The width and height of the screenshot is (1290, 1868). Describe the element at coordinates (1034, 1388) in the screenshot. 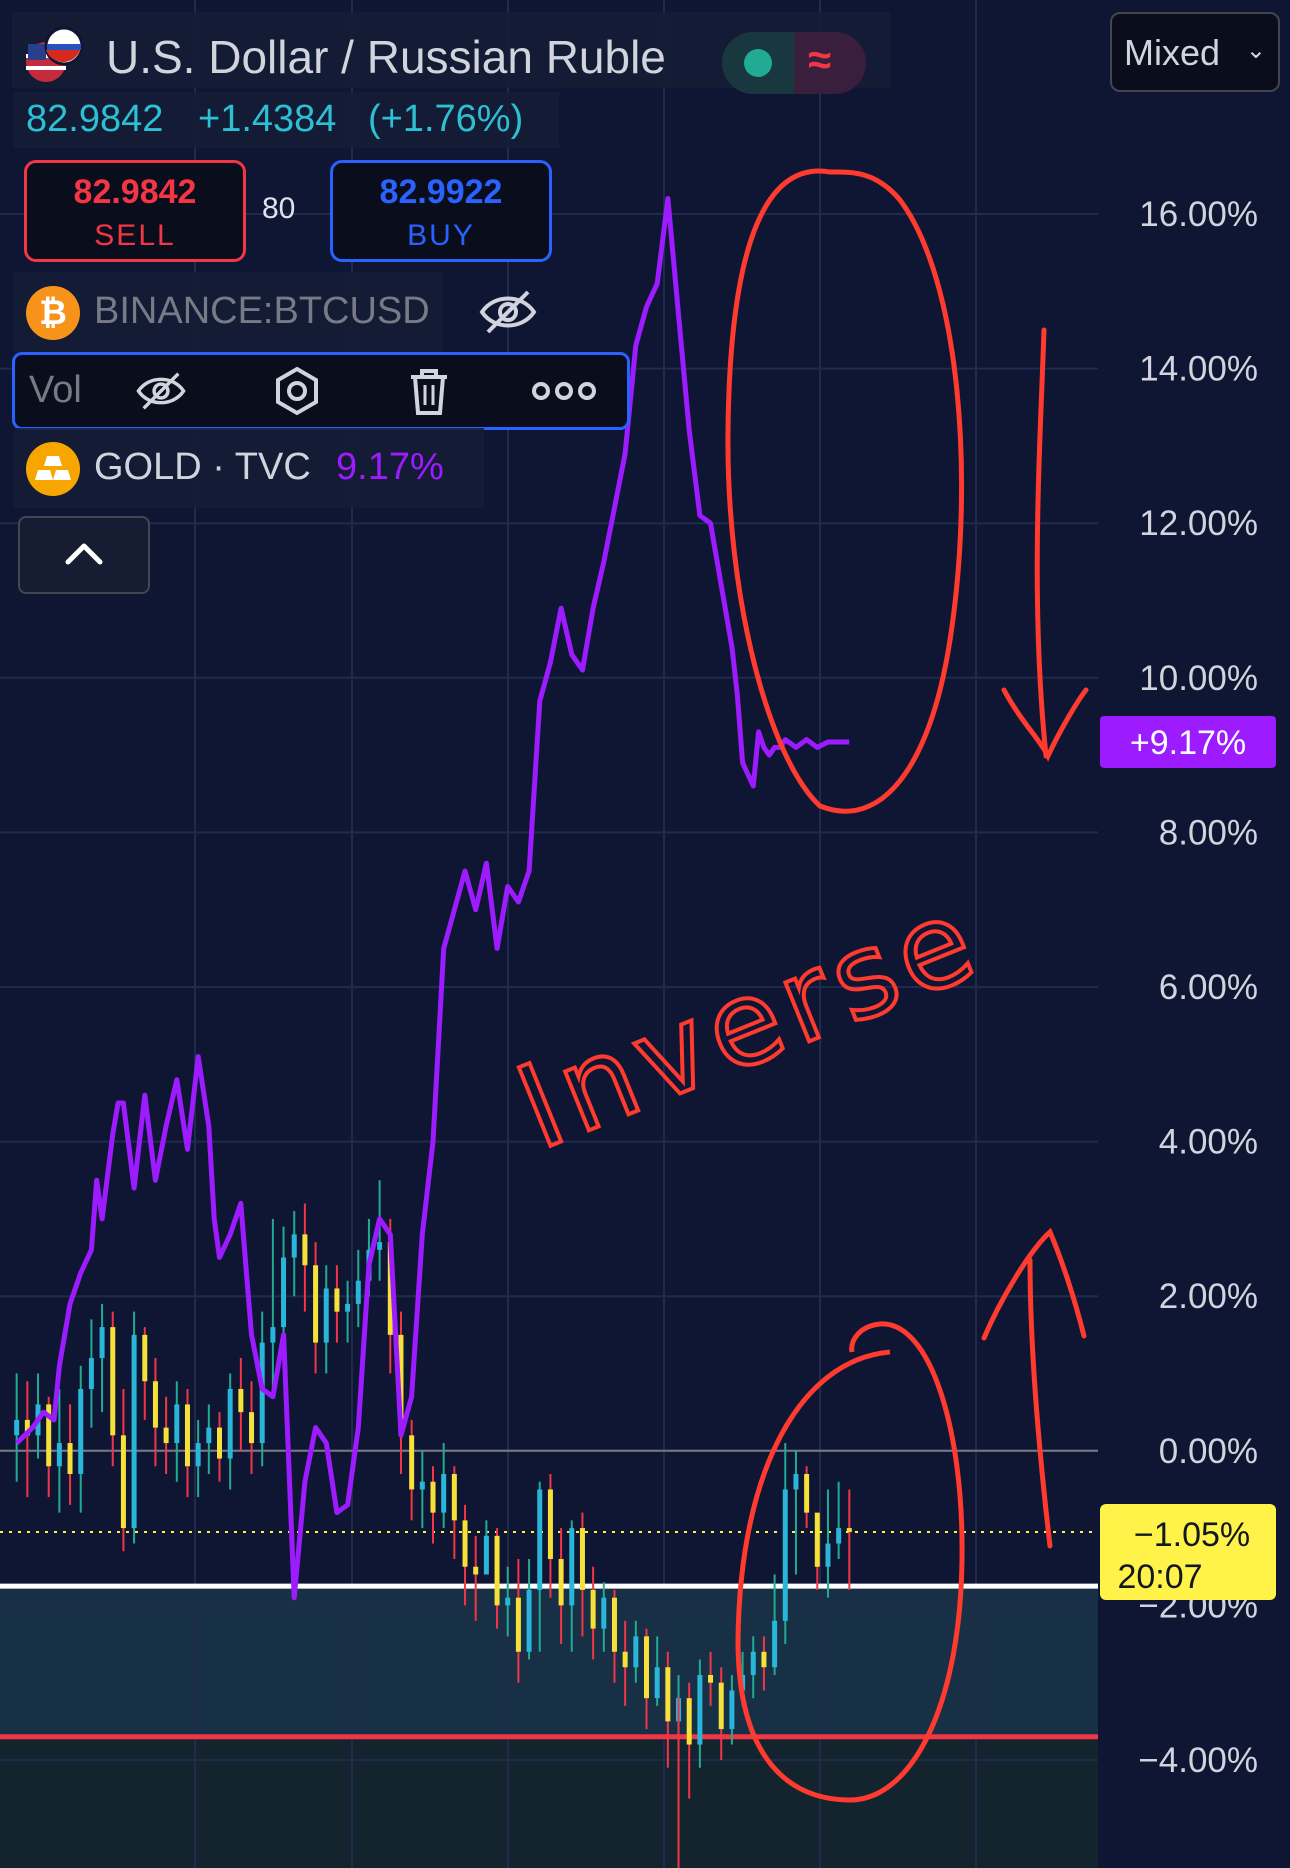

I see `annotation-arrow-up` at that location.